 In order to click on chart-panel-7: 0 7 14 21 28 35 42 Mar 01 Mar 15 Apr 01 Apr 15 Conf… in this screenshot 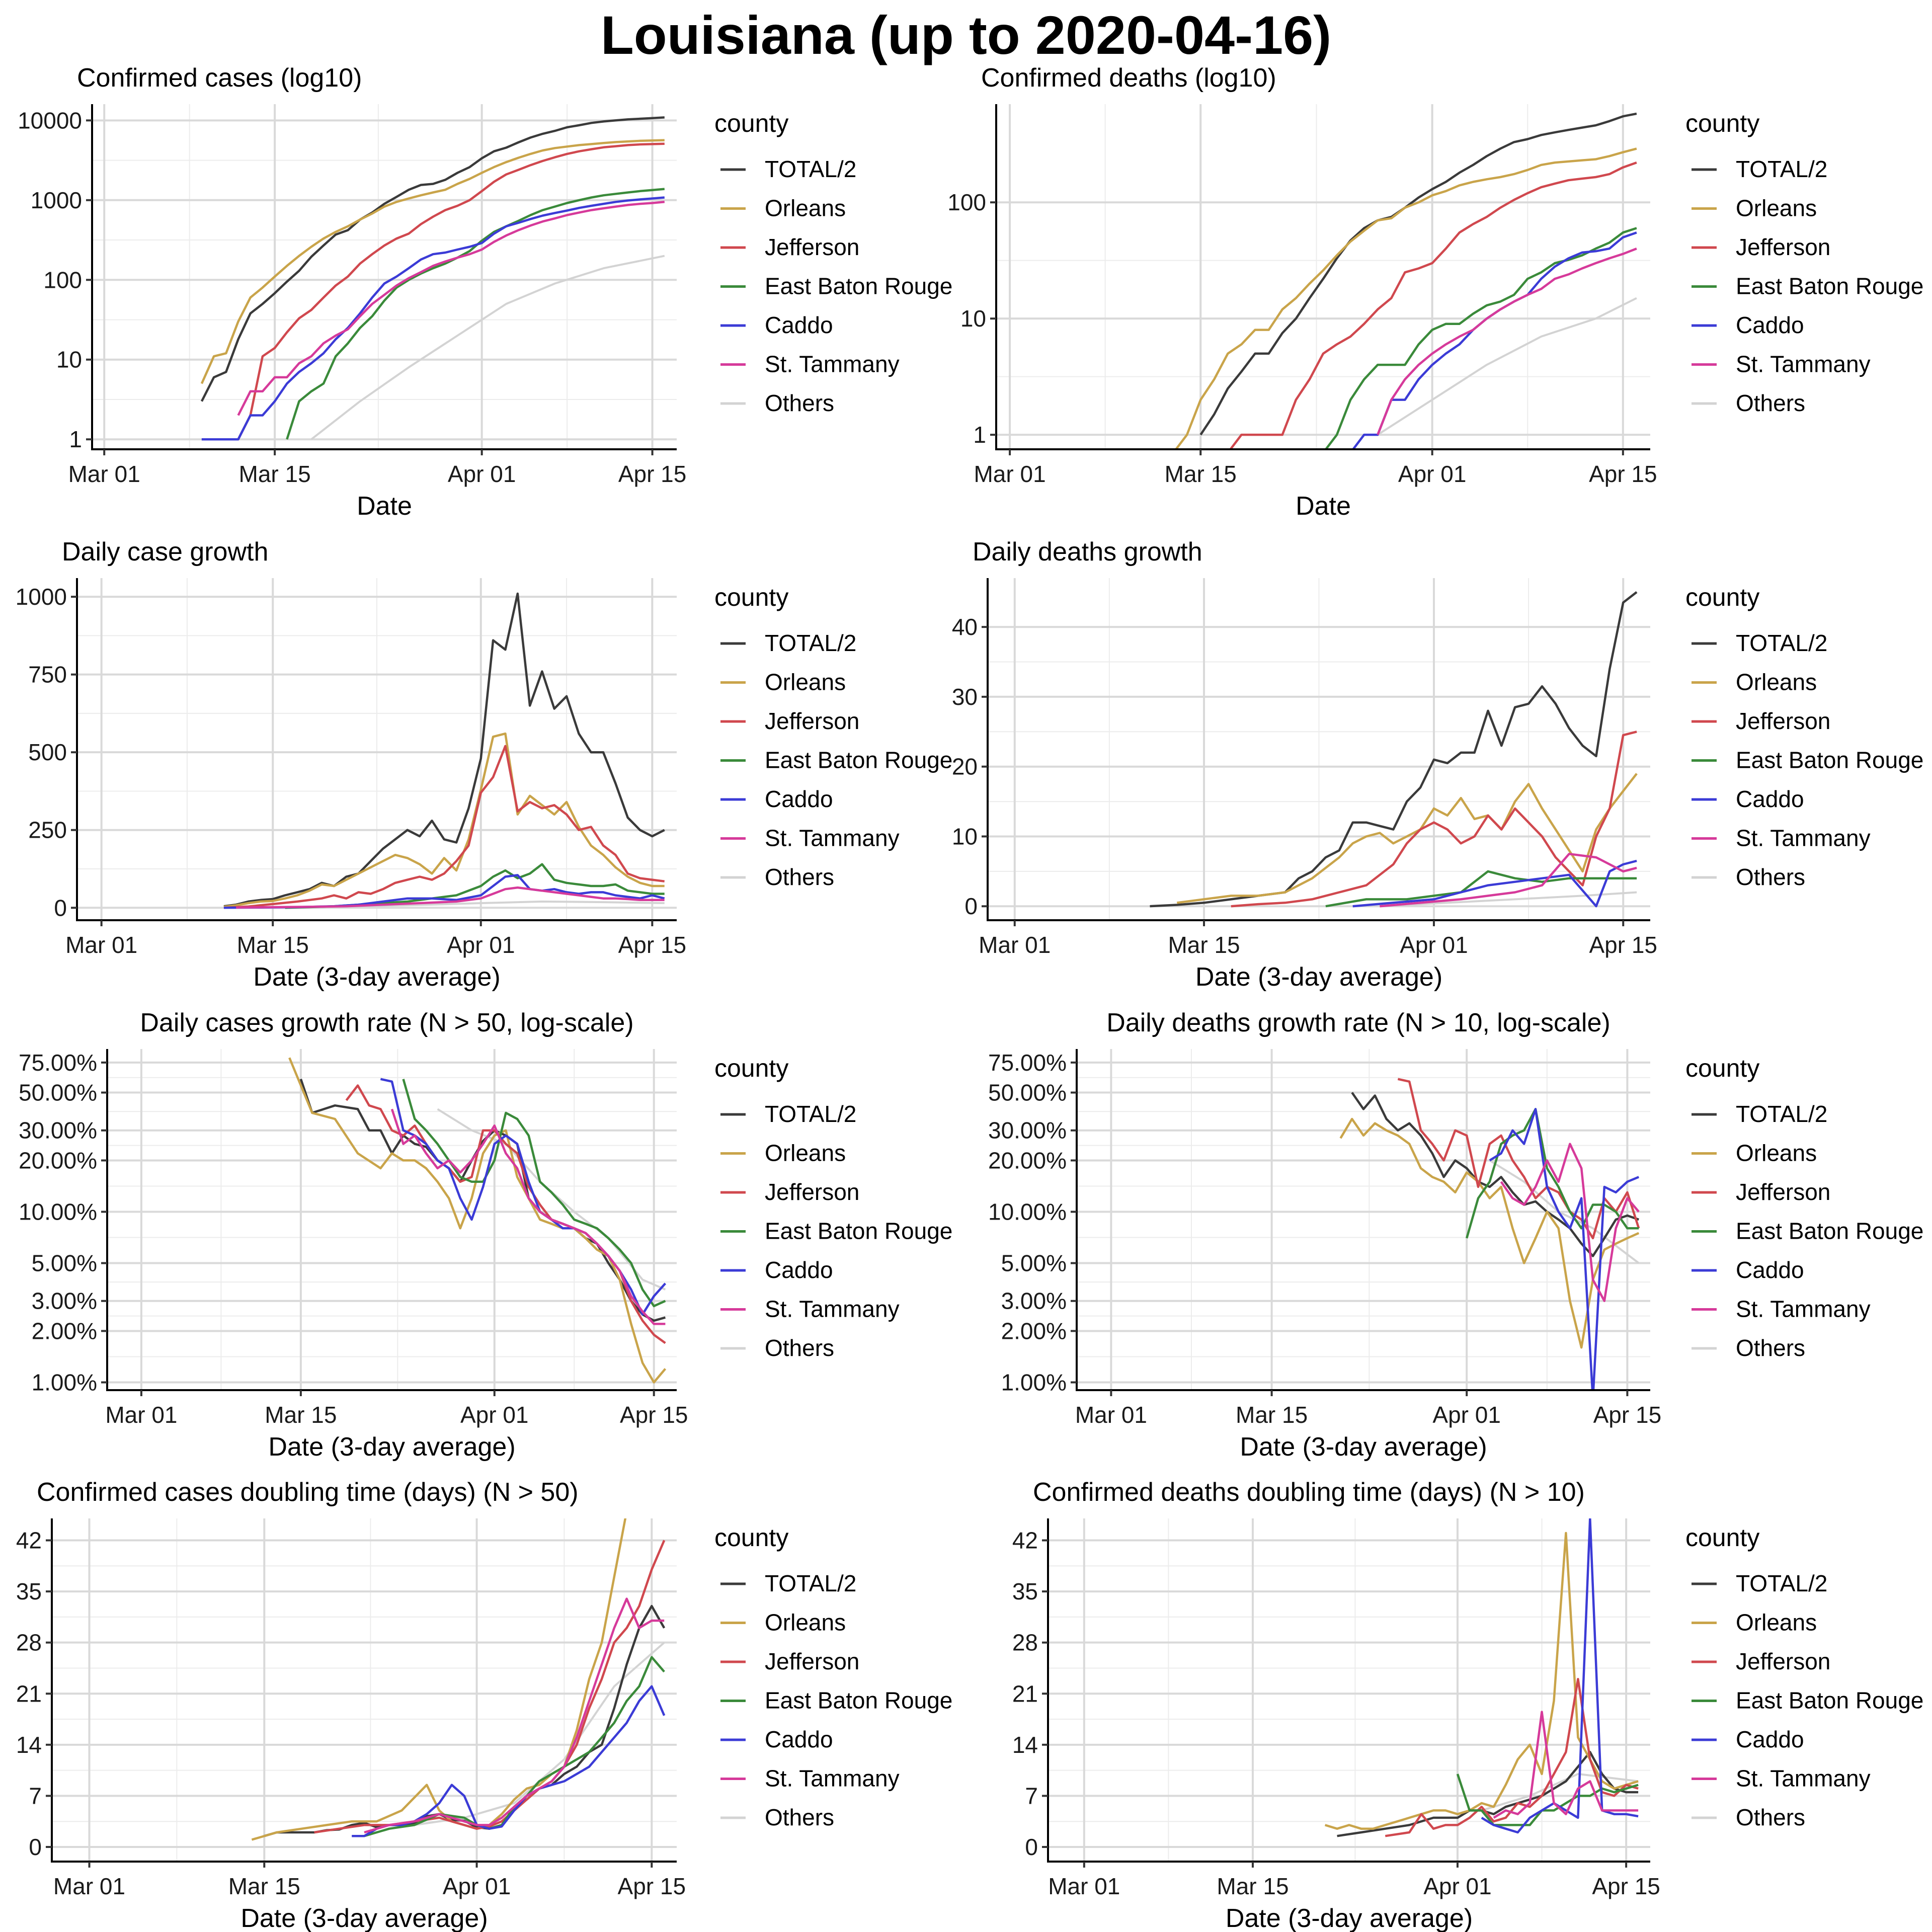, I will do `click(485, 1705)`.